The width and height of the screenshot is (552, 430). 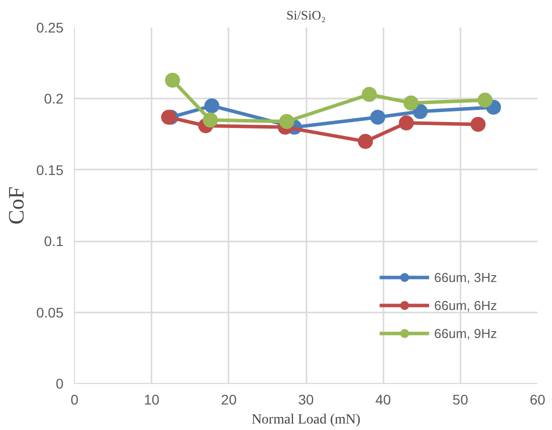 I want to click on y-tick-label: 0.15, so click(x=50, y=170).